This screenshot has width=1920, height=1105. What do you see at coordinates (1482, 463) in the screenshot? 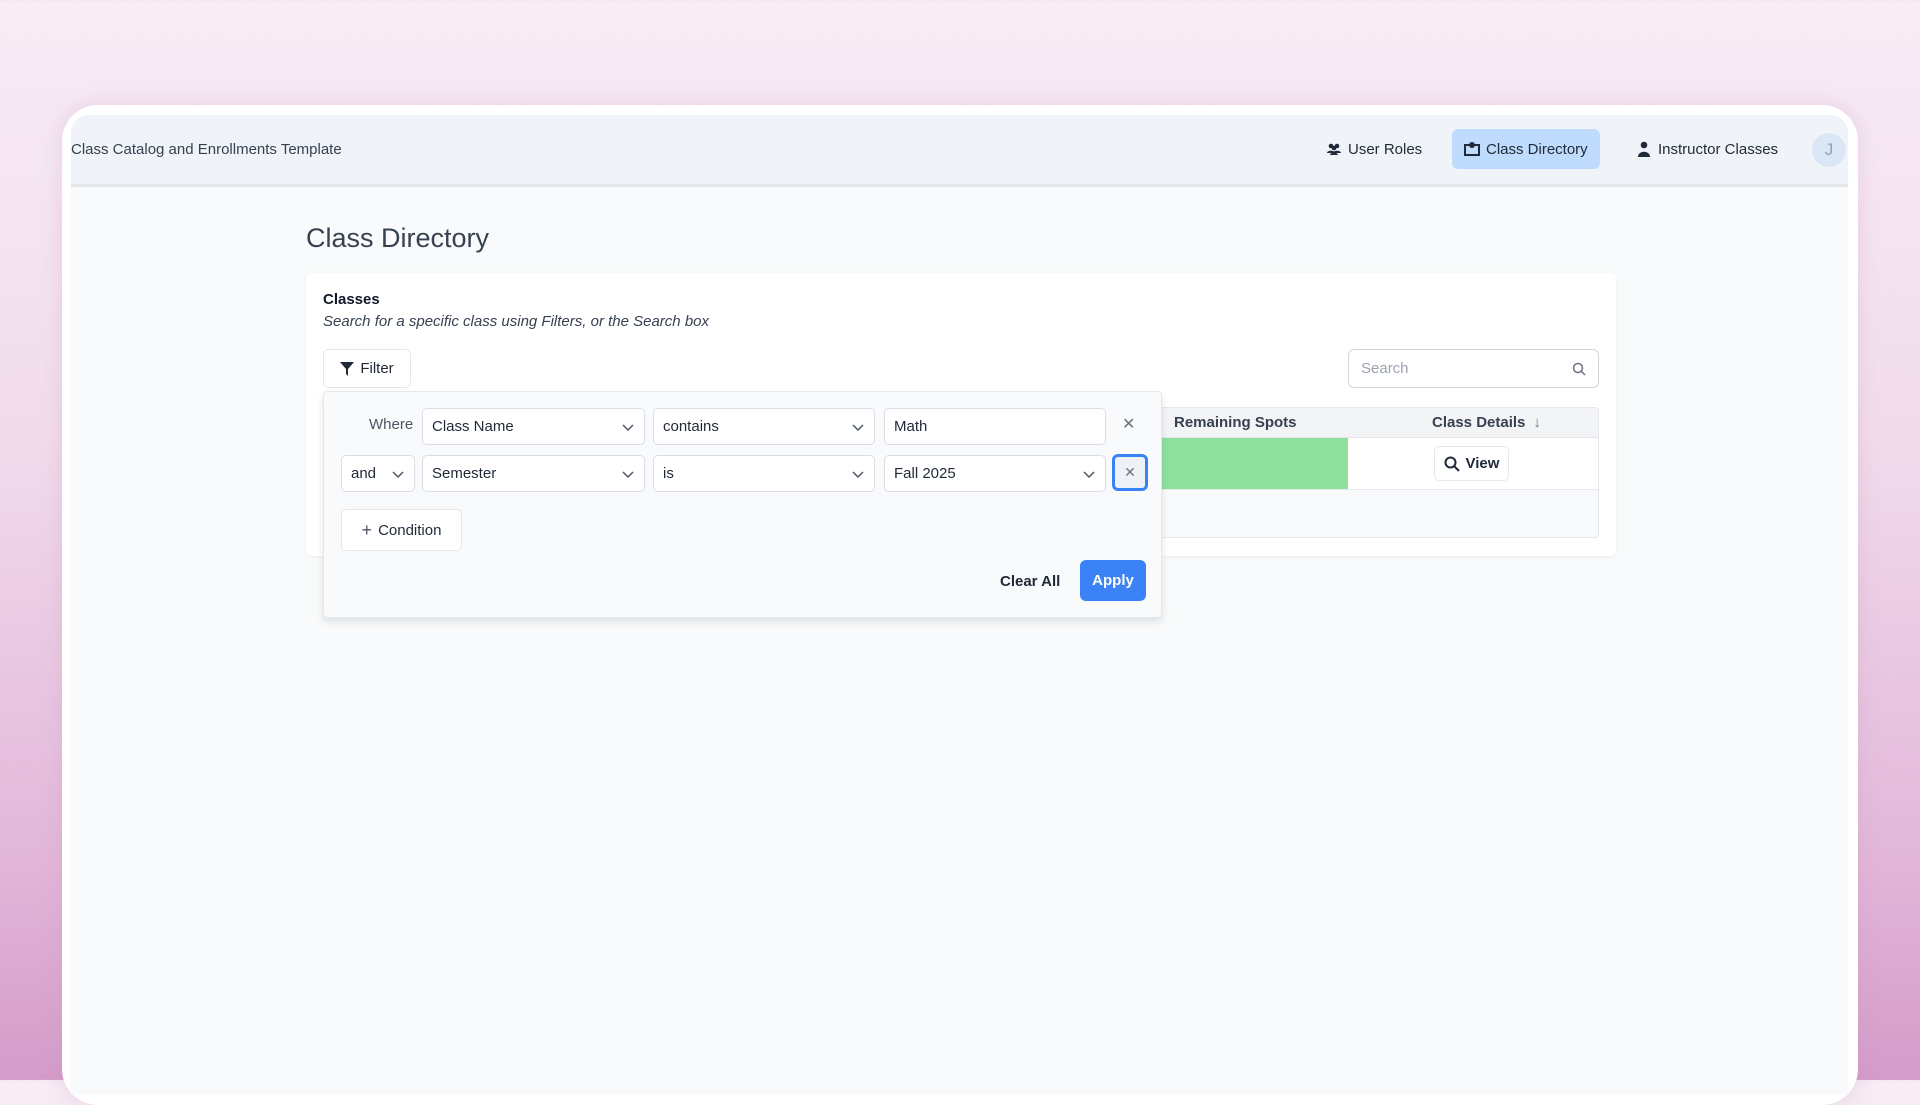
I see `view-label: View` at bounding box center [1482, 463].